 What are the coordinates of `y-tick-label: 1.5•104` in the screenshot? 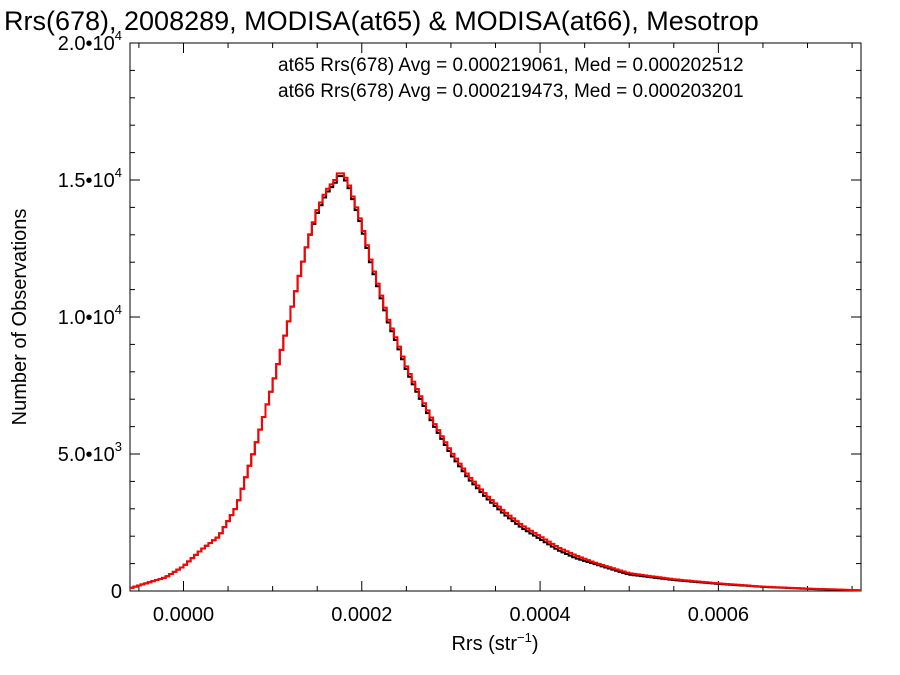 It's located at (90, 178).